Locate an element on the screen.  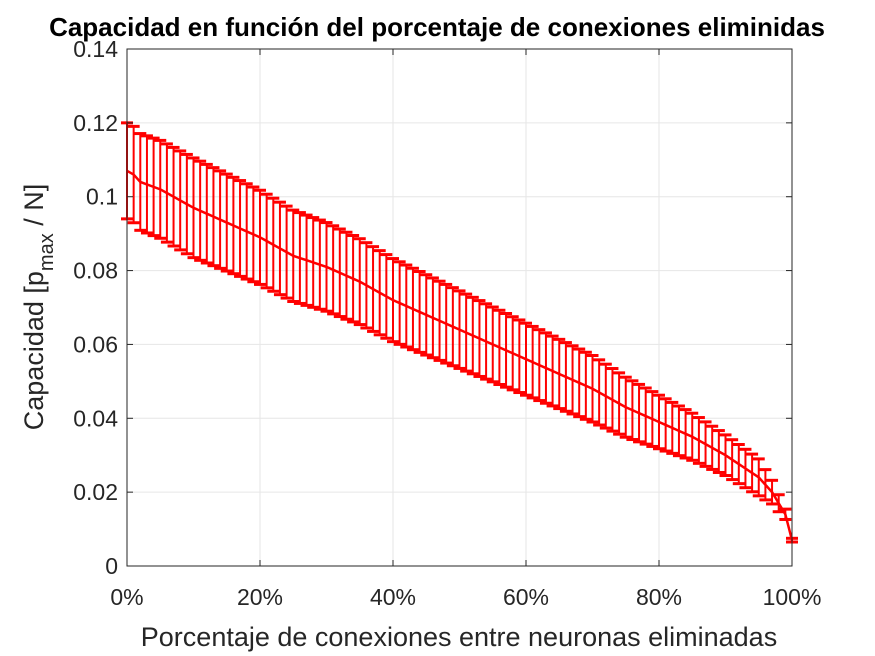
x-tick-label: 20% is located at coordinates (260, 597).